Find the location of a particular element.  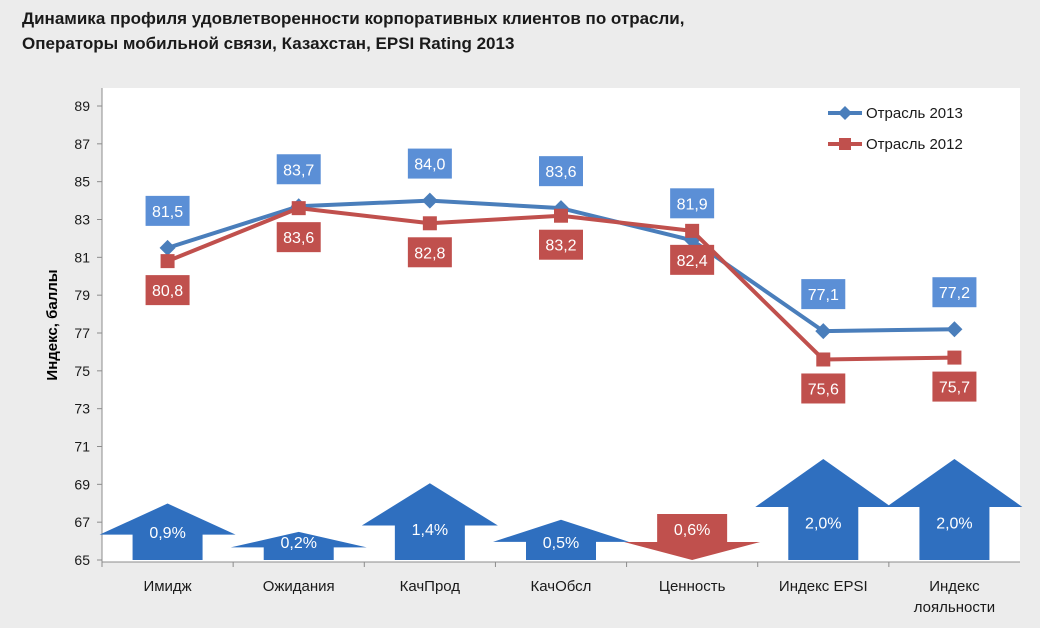

y-tick-label: 69 is located at coordinates (82, 484).